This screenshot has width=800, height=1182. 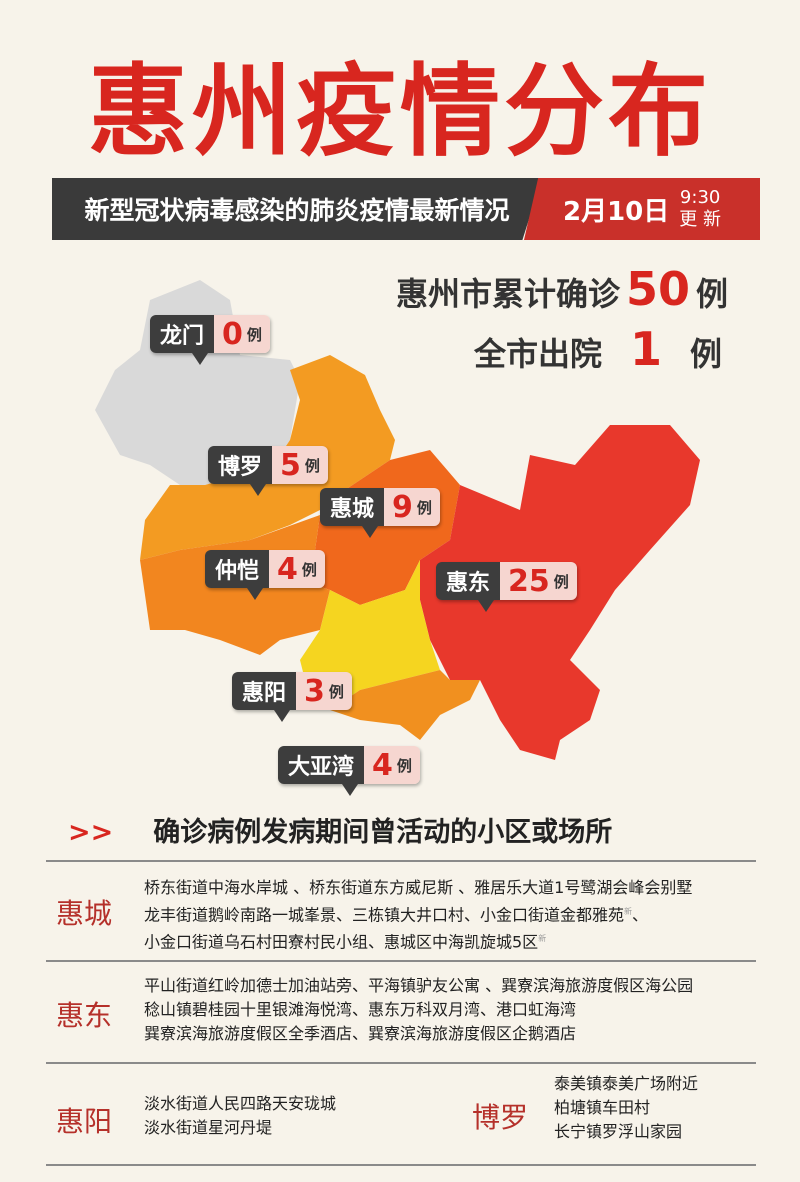 I want to click on subtitle: 新型冠状病毒感染的肺炎疫情最新情况, so click(x=297, y=209).